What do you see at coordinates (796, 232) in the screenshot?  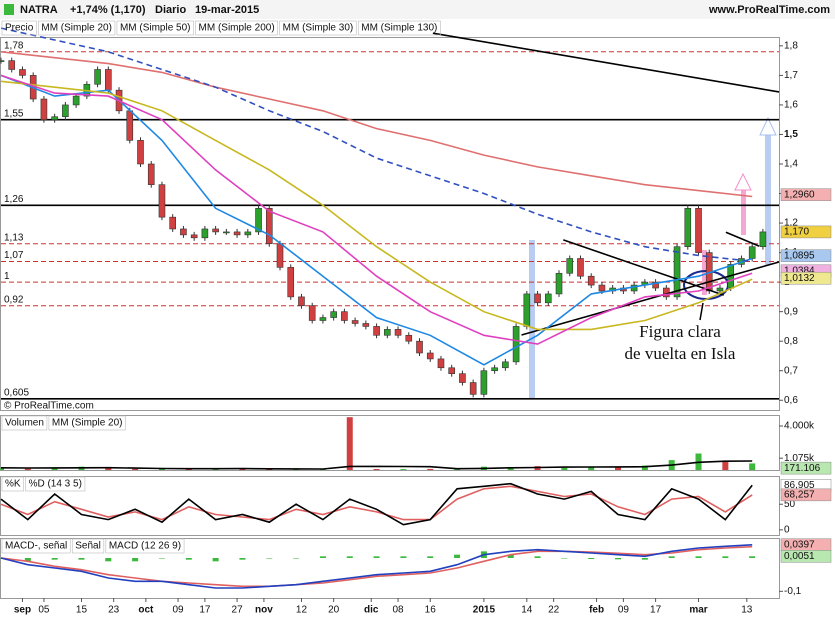 I see `price-tag-label: 1,170` at bounding box center [796, 232].